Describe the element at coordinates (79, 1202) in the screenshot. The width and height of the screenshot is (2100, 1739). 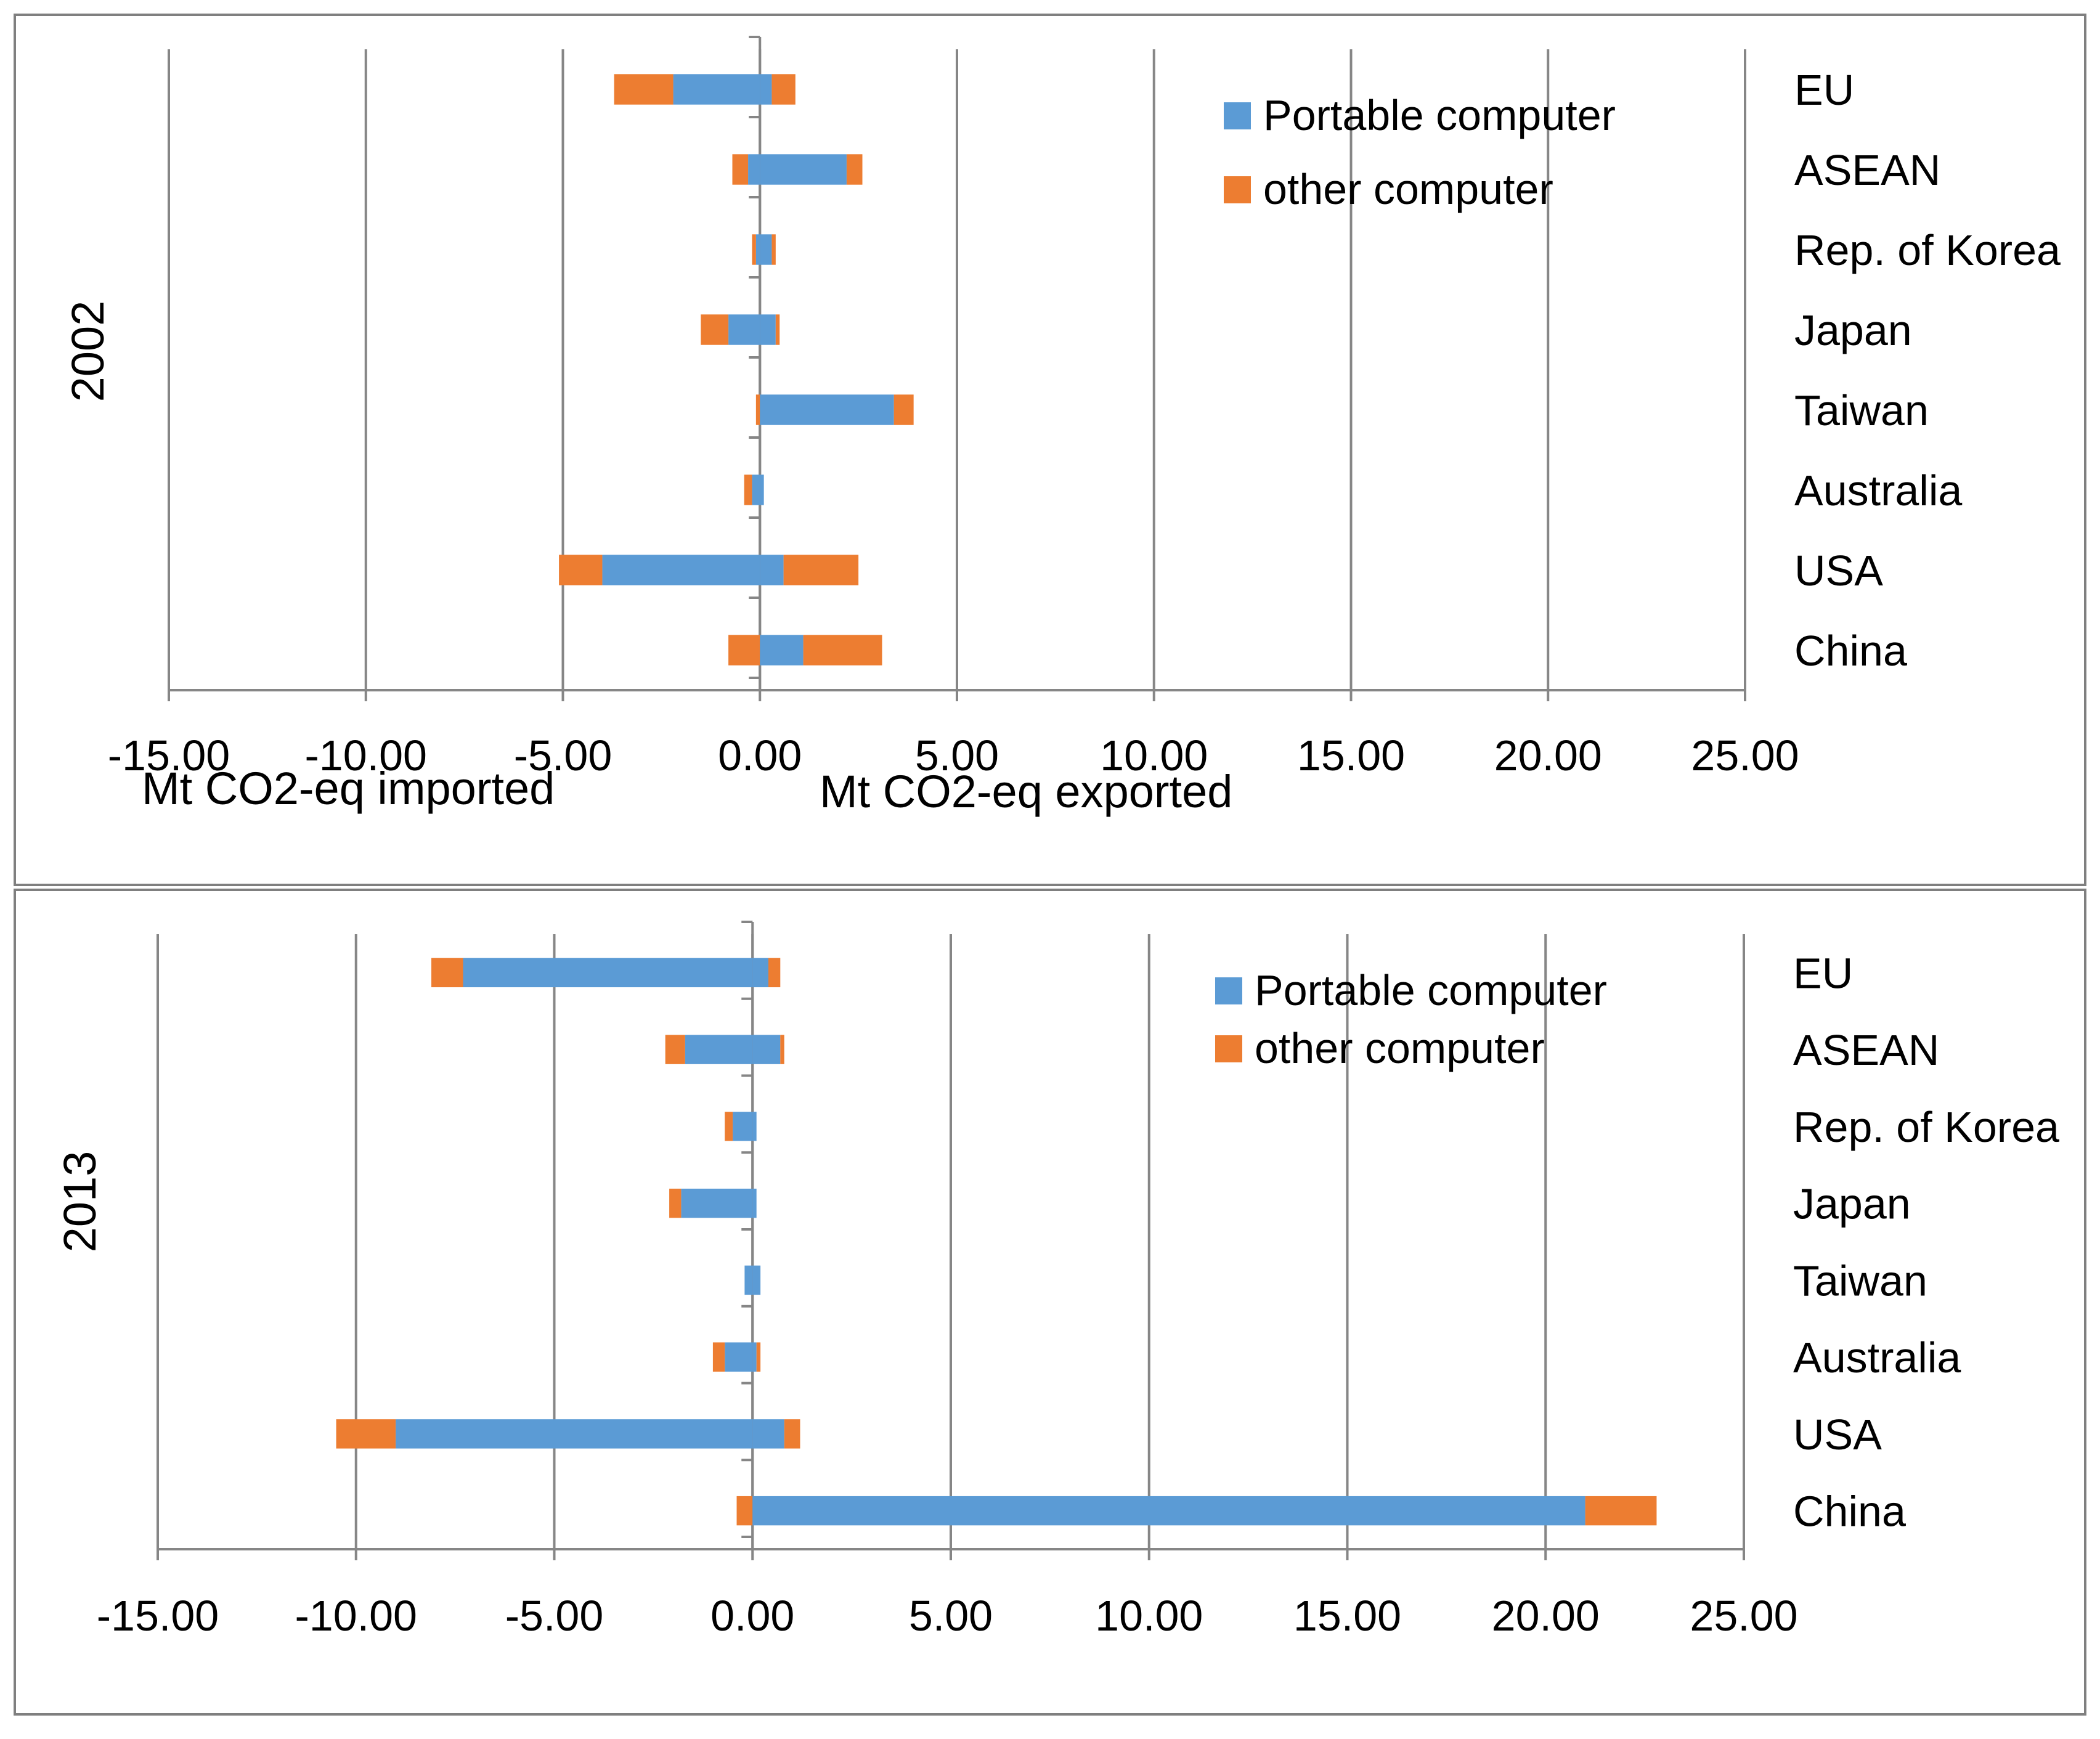
I see `panel-2013-title: 2013` at that location.